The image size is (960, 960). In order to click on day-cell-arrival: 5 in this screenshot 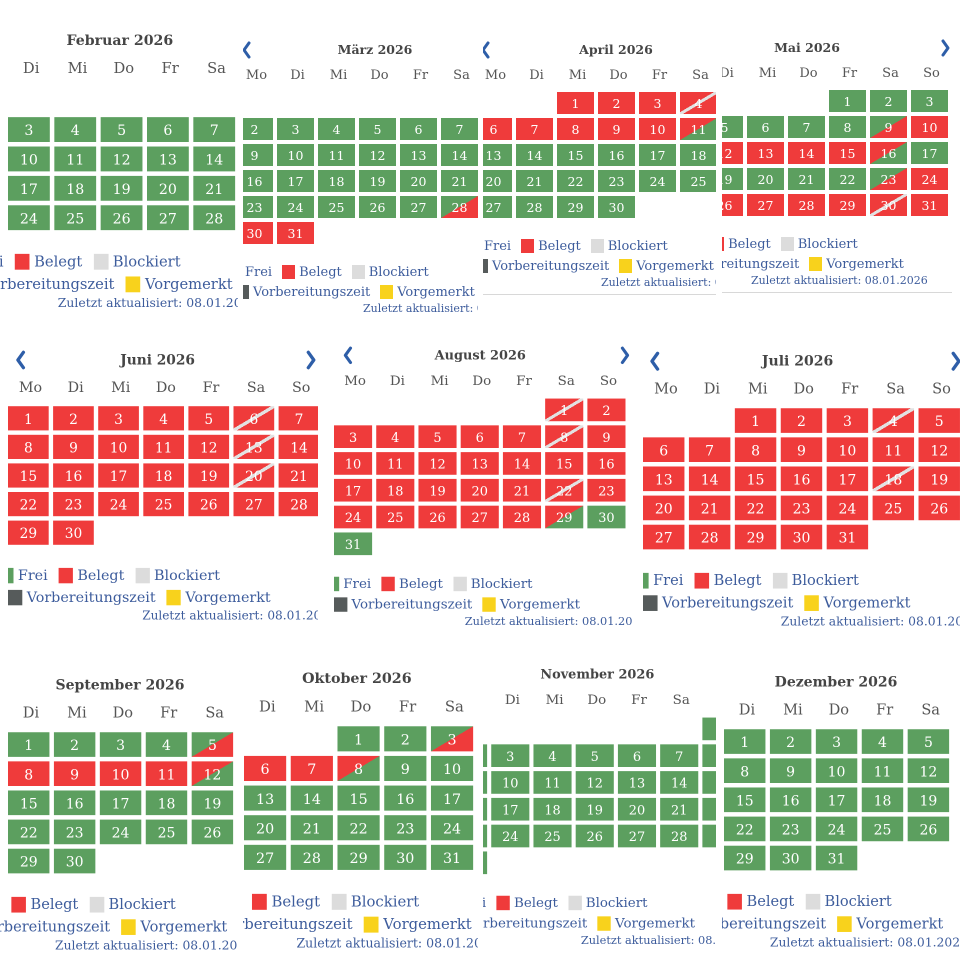, I will do `click(212, 744)`.